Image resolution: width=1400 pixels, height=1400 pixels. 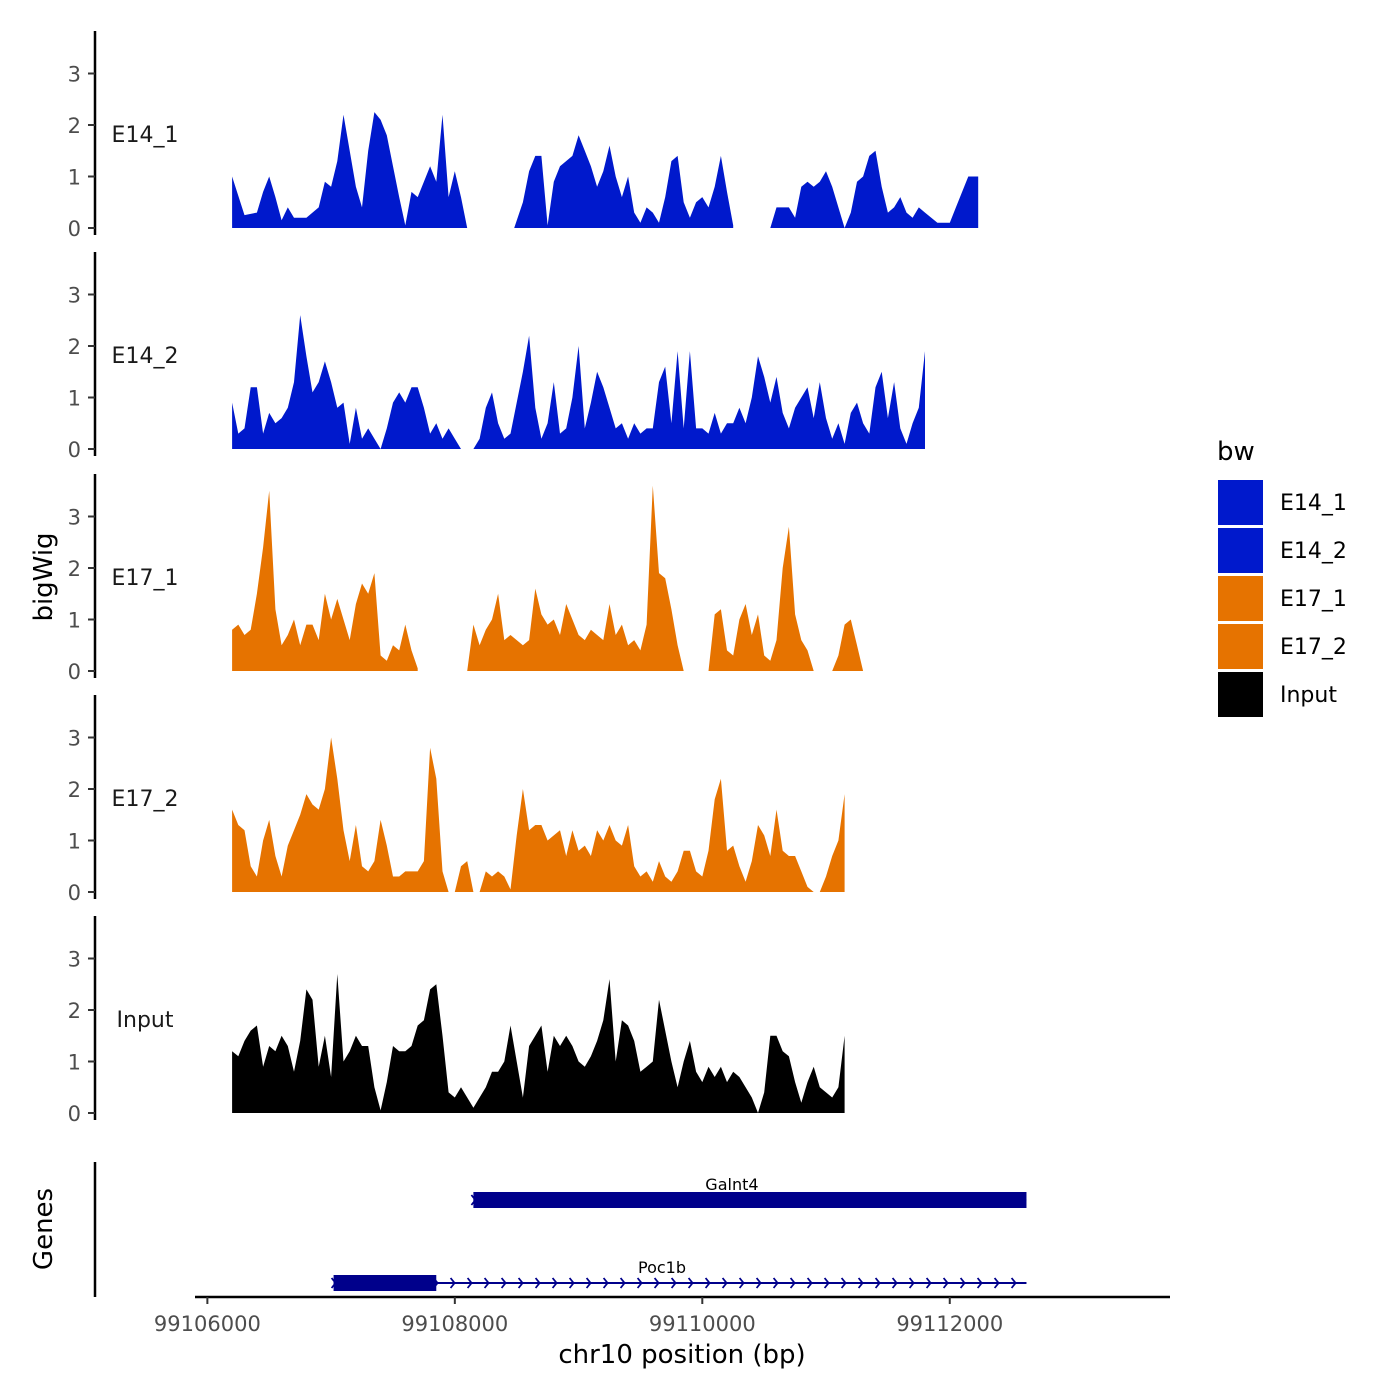 I want to click on track-Input: 0 1 2 3 Input, so click(x=456, y=1021).